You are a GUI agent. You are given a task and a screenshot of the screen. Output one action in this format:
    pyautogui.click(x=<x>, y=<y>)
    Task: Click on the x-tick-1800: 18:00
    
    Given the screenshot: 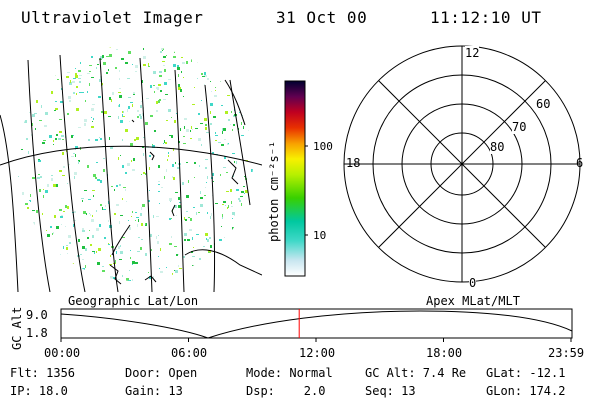 What is the action you would take?
    pyautogui.click(x=444, y=353)
    